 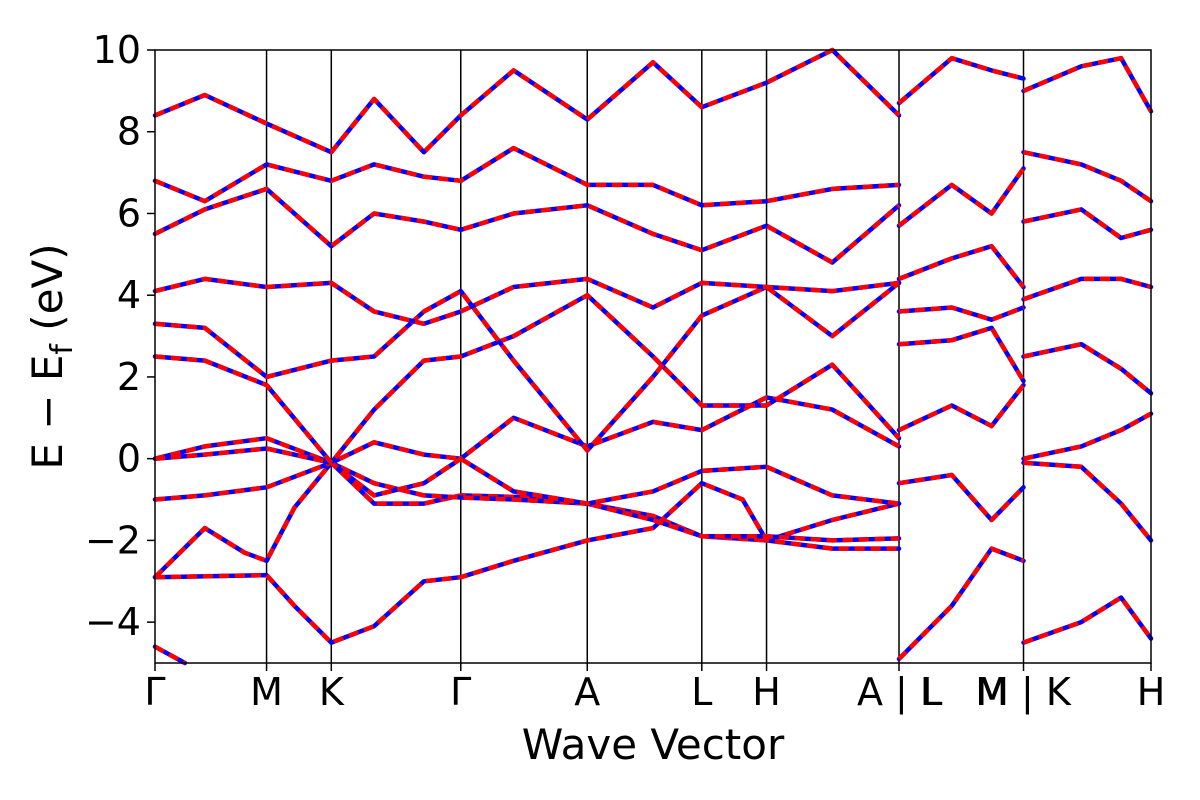 I want to click on x-tick-label: M | K, so click(x=1024, y=692).